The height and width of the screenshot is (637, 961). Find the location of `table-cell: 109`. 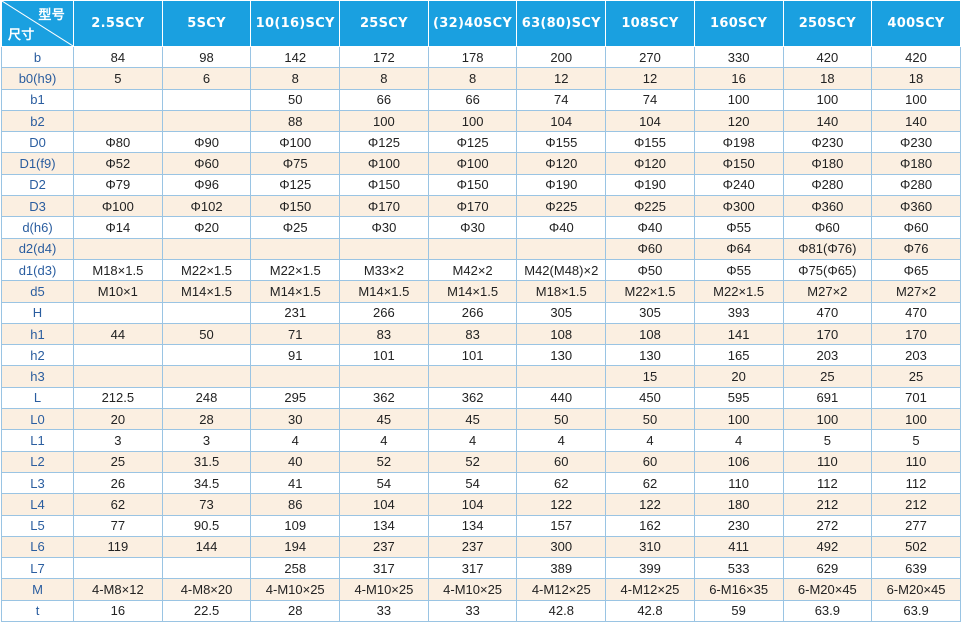

table-cell: 109 is located at coordinates (295, 525).